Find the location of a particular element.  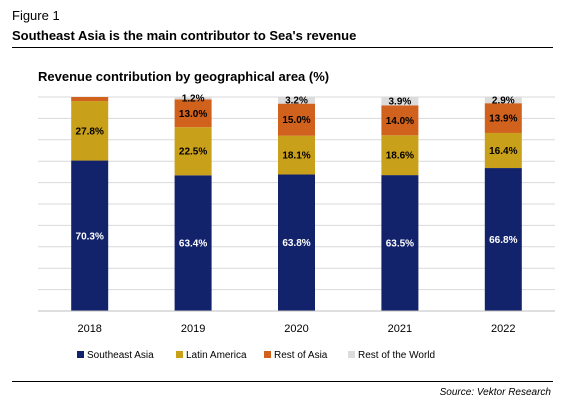

data-label: 63.4% is located at coordinates (193, 244).